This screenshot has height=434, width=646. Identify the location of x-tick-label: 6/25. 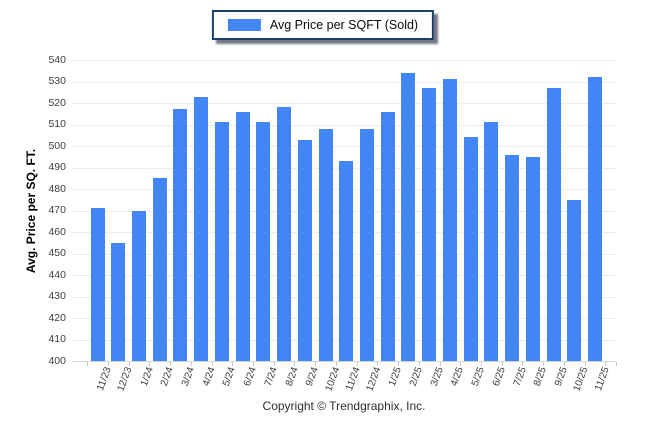
(499, 376).